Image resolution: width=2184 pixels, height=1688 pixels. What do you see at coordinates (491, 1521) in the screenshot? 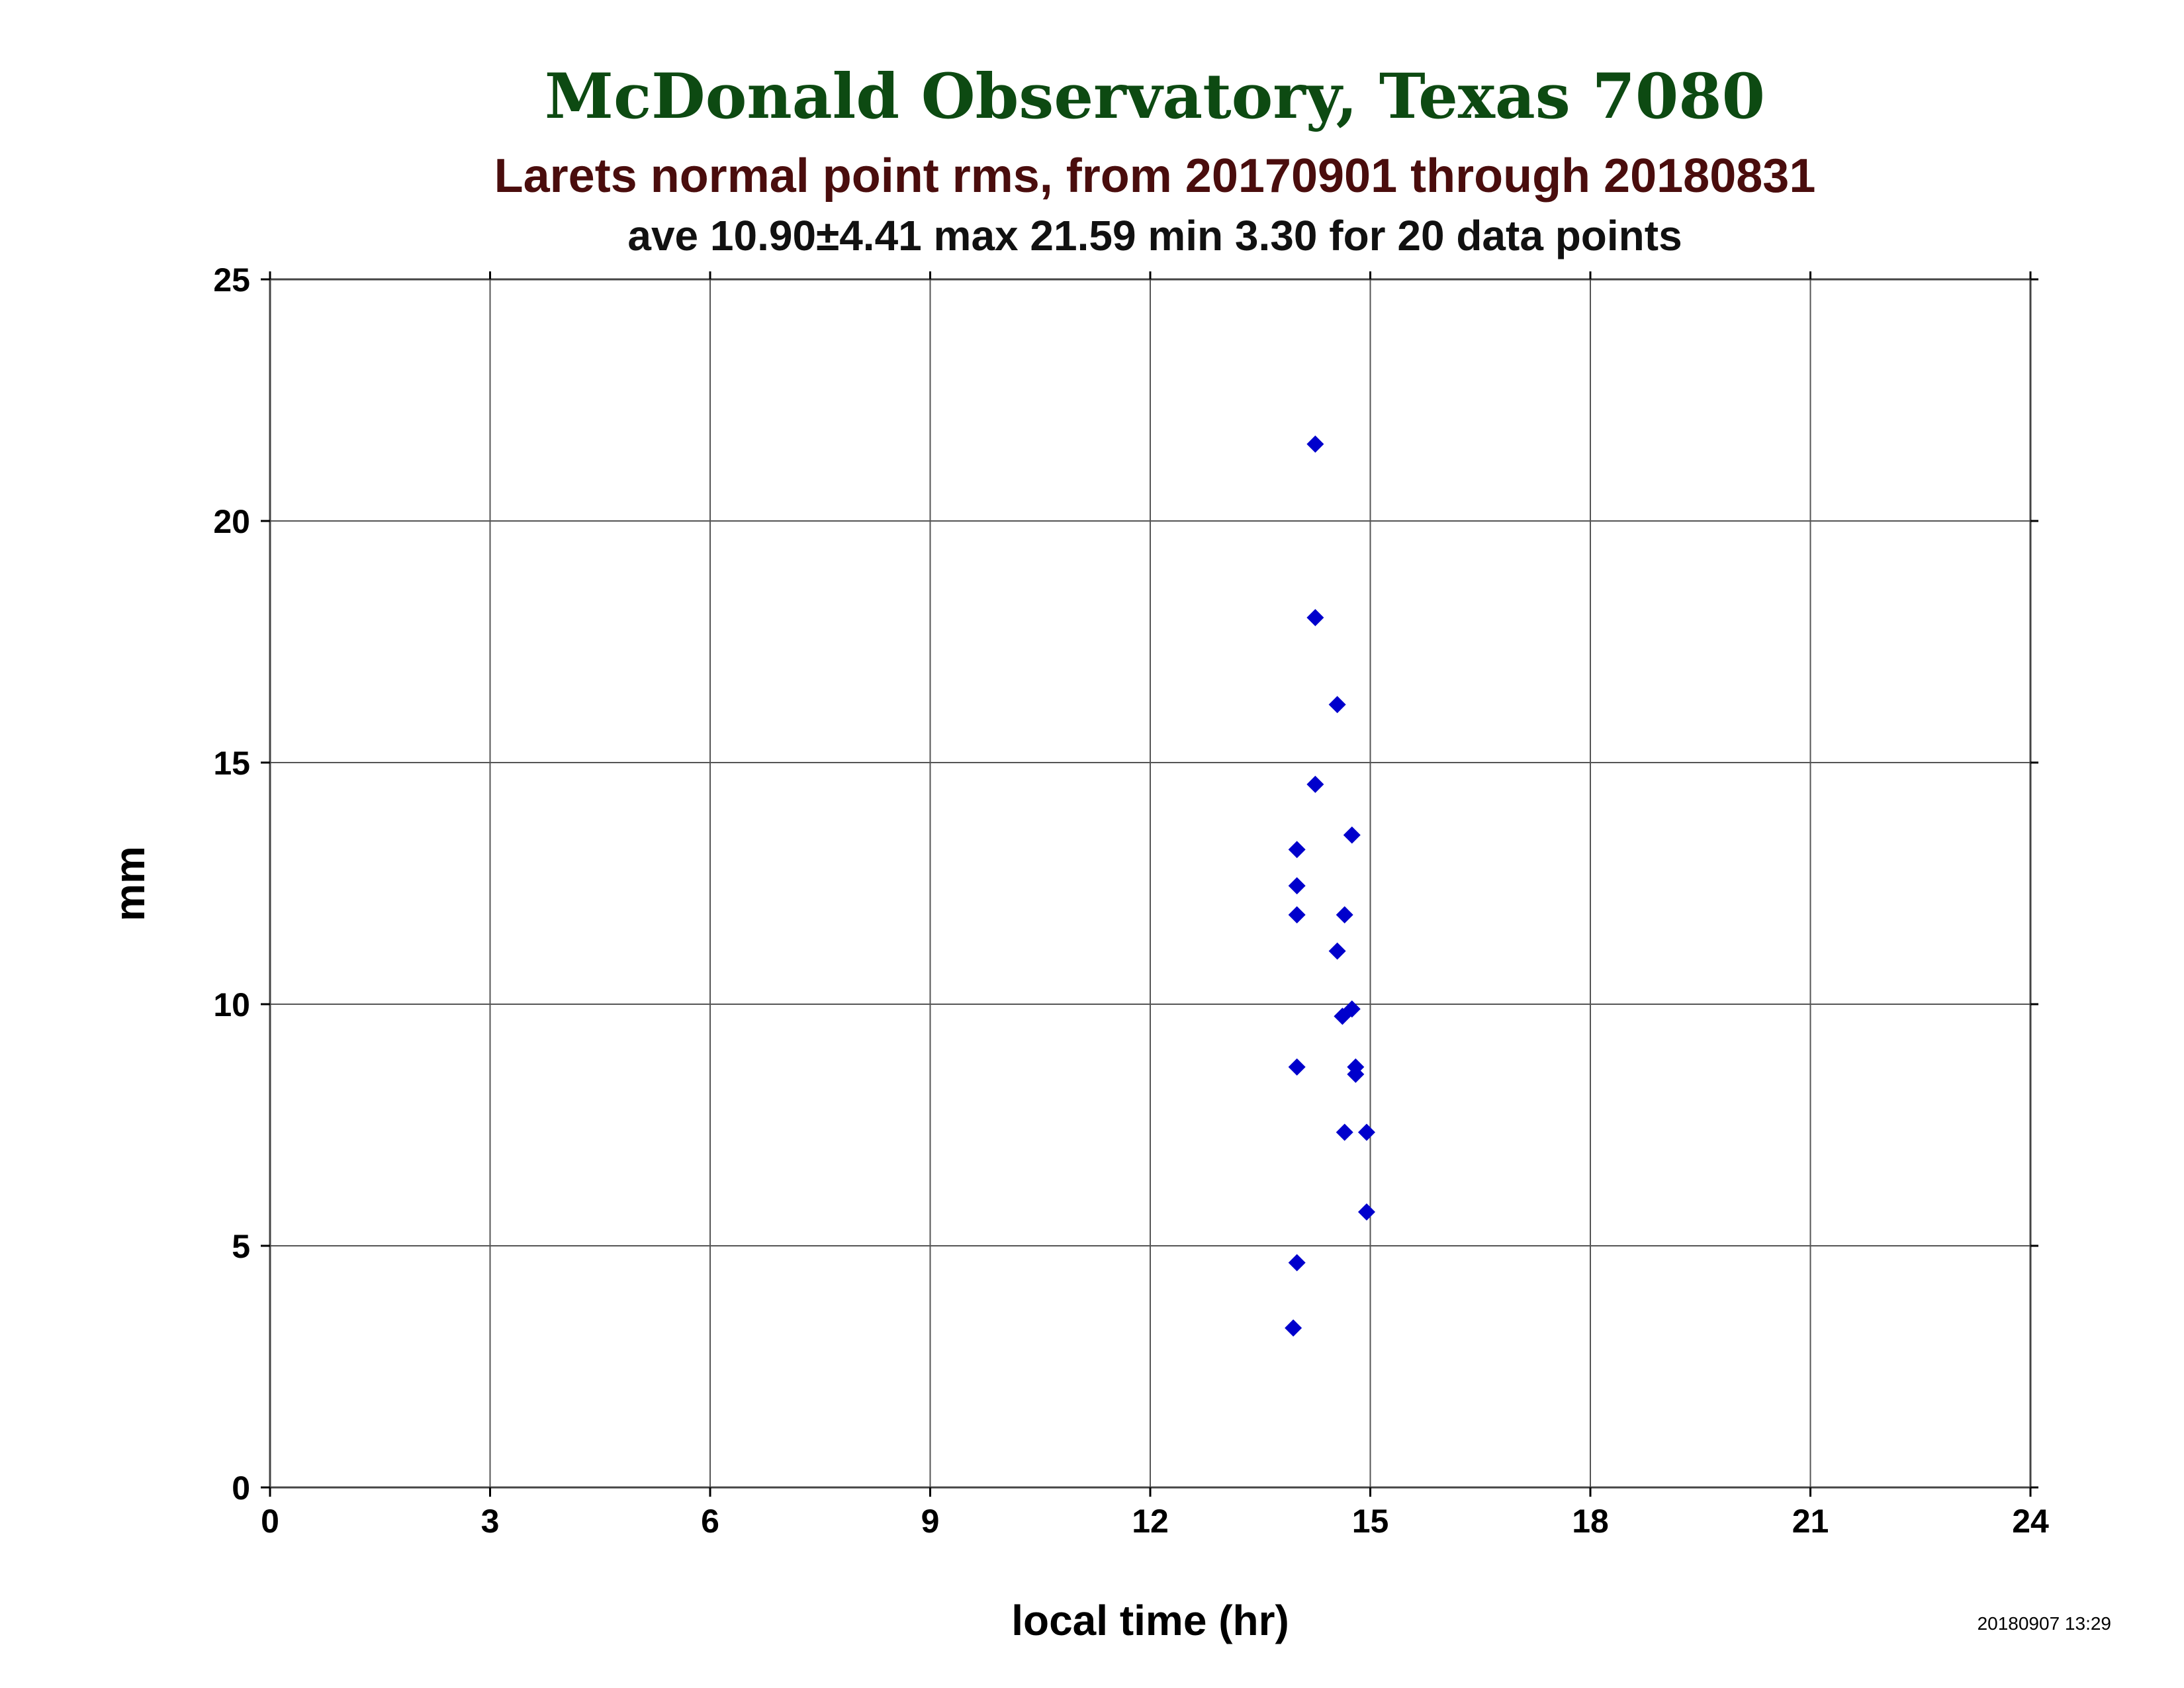
I see `x-tick-label: 3` at bounding box center [491, 1521].